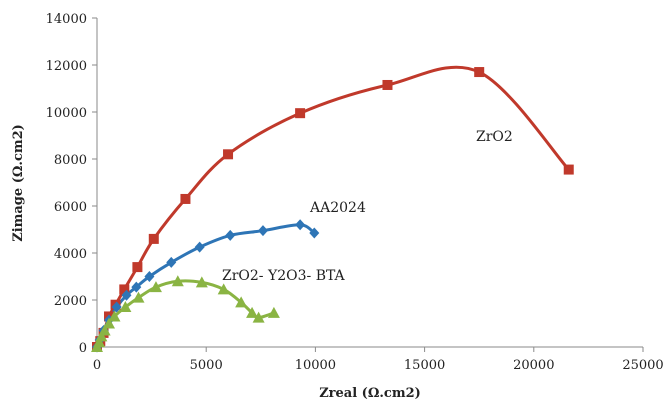 The width and height of the screenshot is (669, 402). Describe the element at coordinates (424, 365) in the screenshot. I see `x-tick-label: 15000` at that location.